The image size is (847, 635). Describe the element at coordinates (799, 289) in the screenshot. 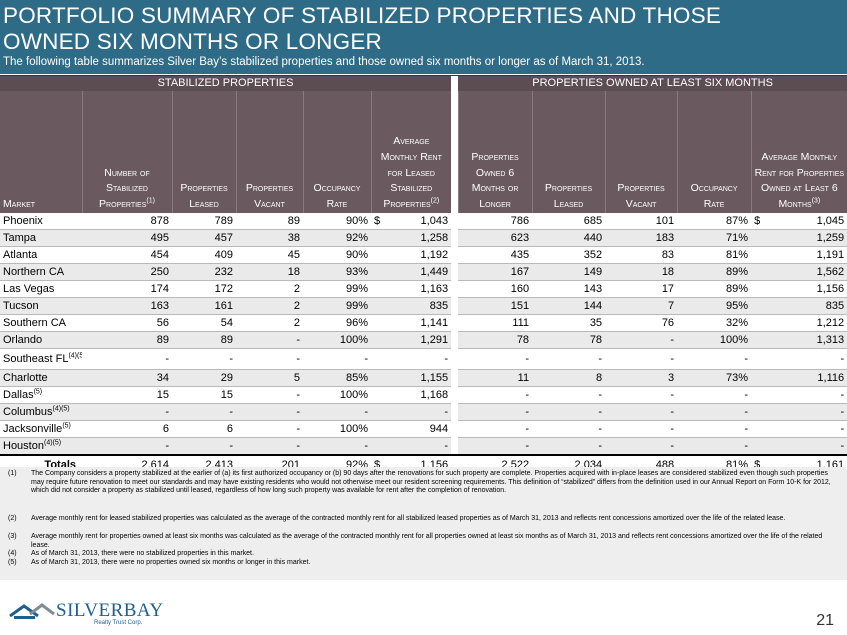

I see `cell-c10: 1,156` at that location.